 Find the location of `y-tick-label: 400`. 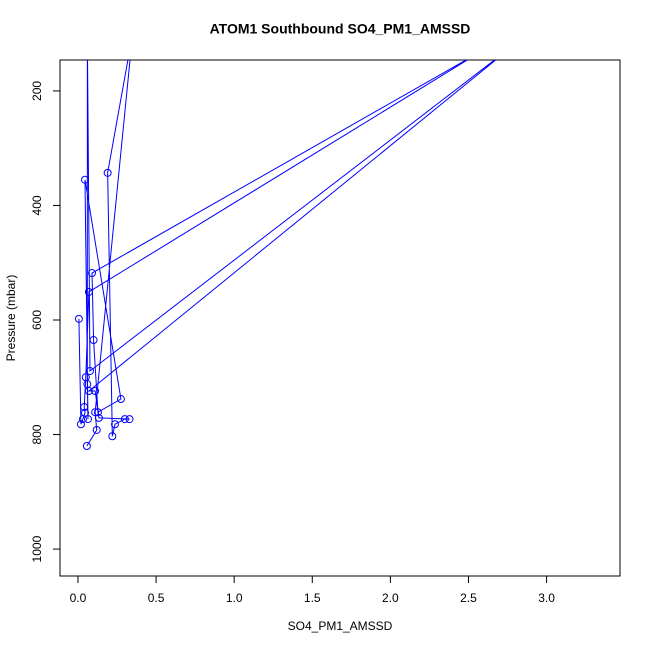

y-tick-label: 400 is located at coordinates (37, 205).